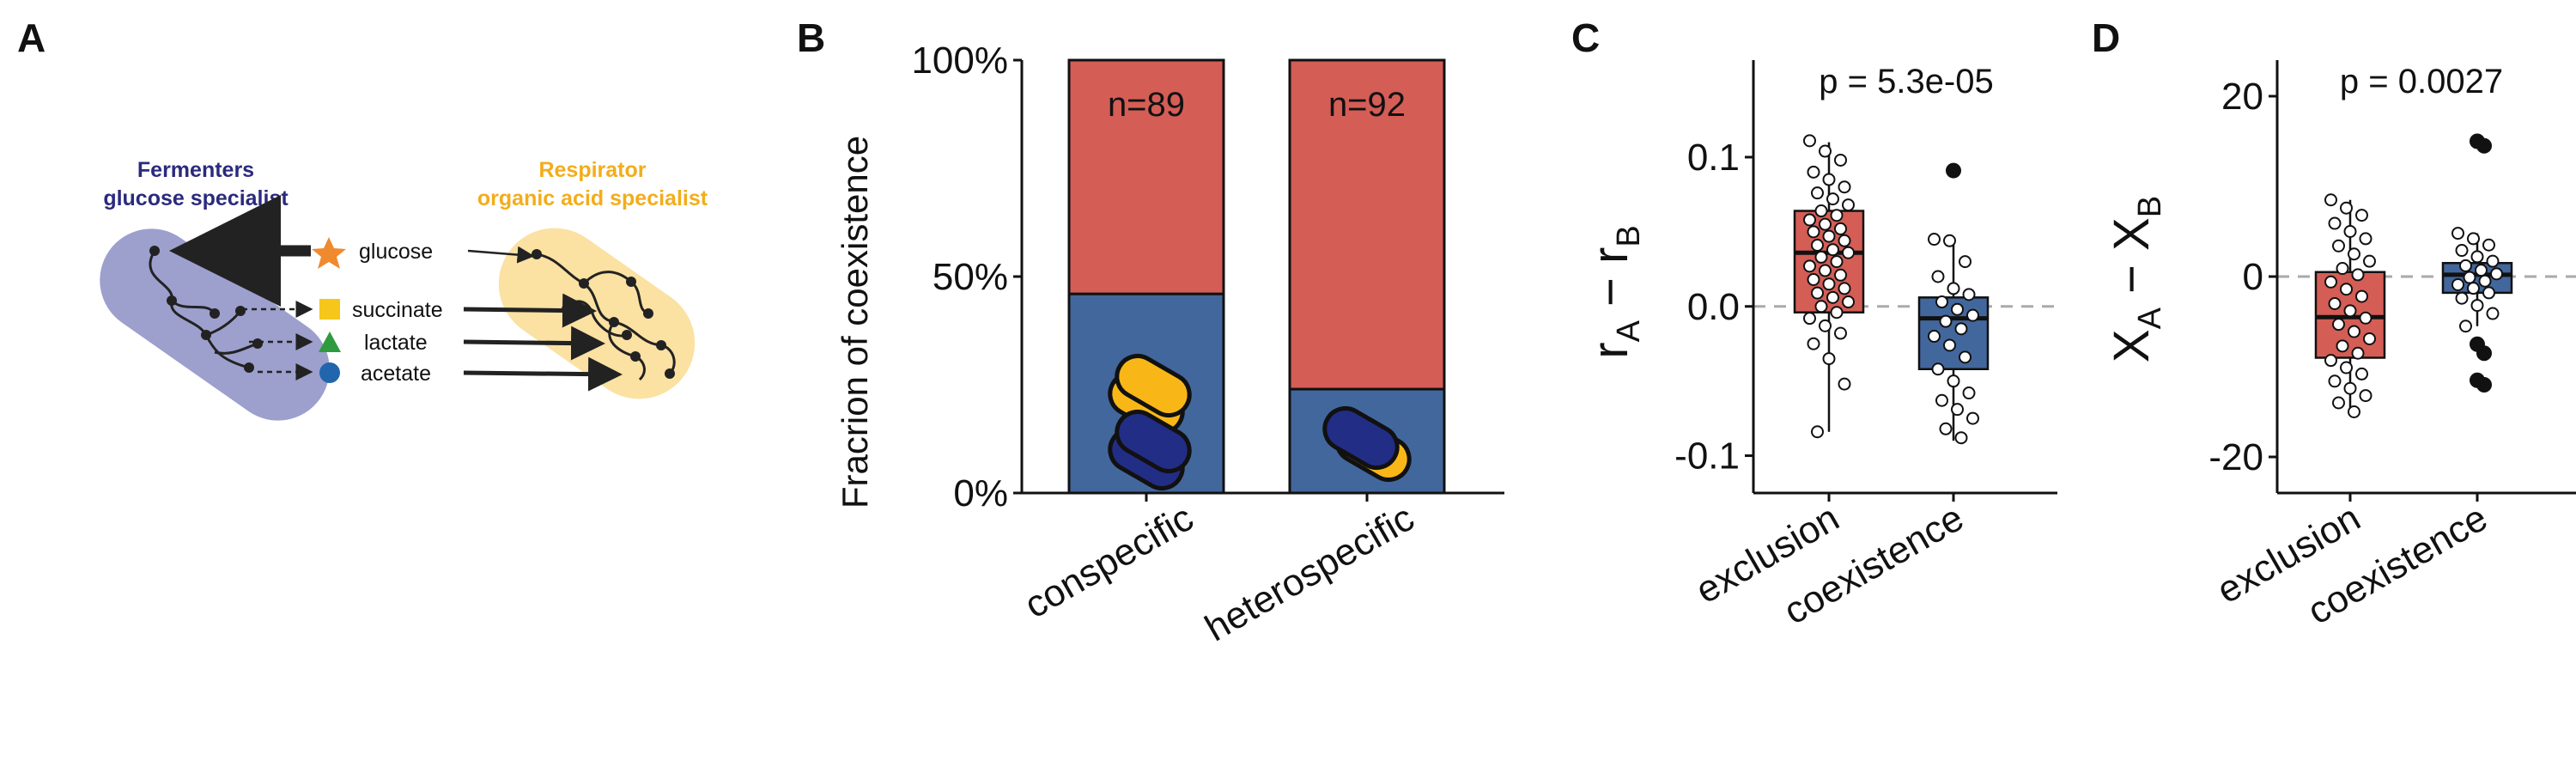  Describe the element at coordinates (530, 310) in the screenshot. I see `succinate-uptake-arrow` at that location.